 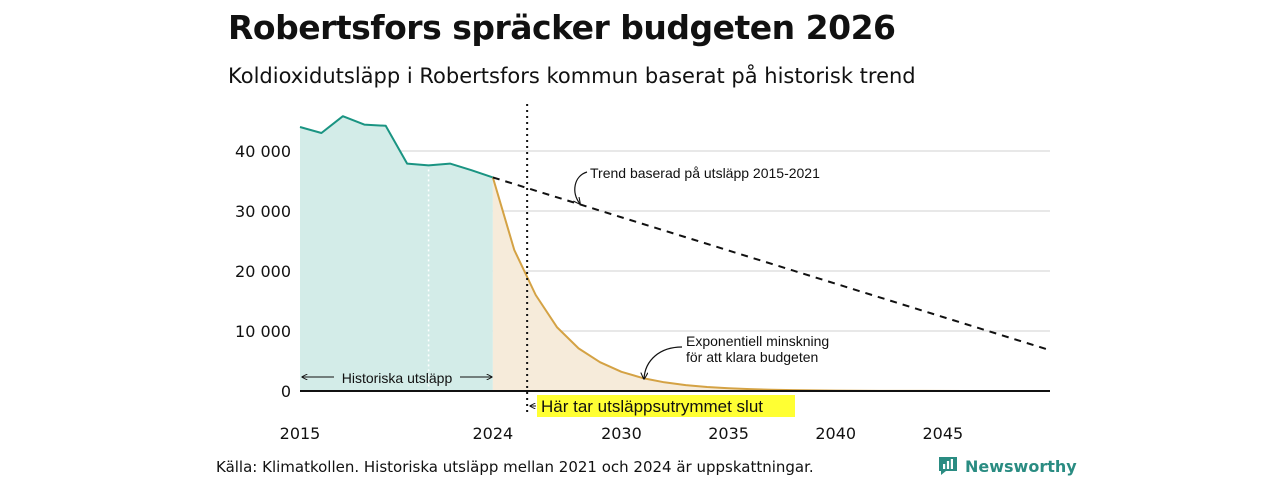 I want to click on x-tick-label-0: 2015, so click(x=300, y=433).